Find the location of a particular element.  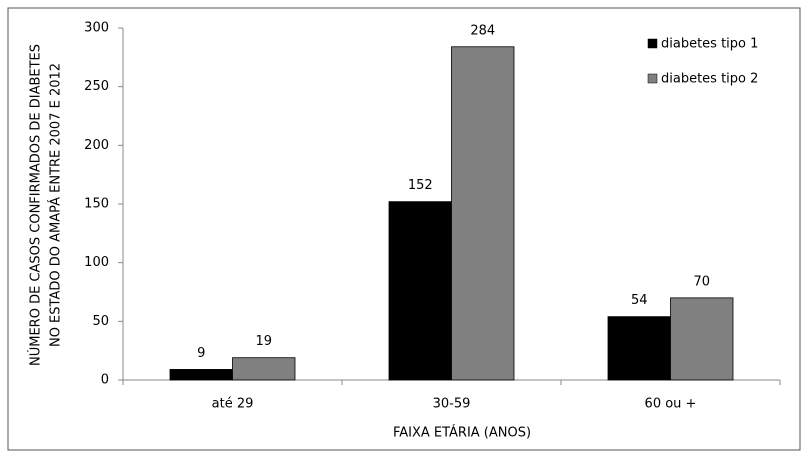

y-tick-label: 100 is located at coordinates (96, 262).